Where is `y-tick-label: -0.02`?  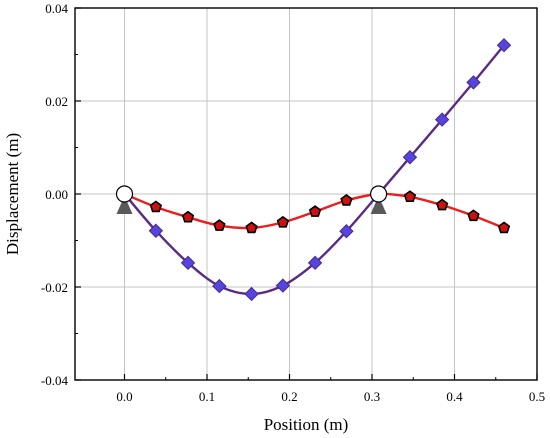 y-tick-label: -0.02 is located at coordinates (54, 287).